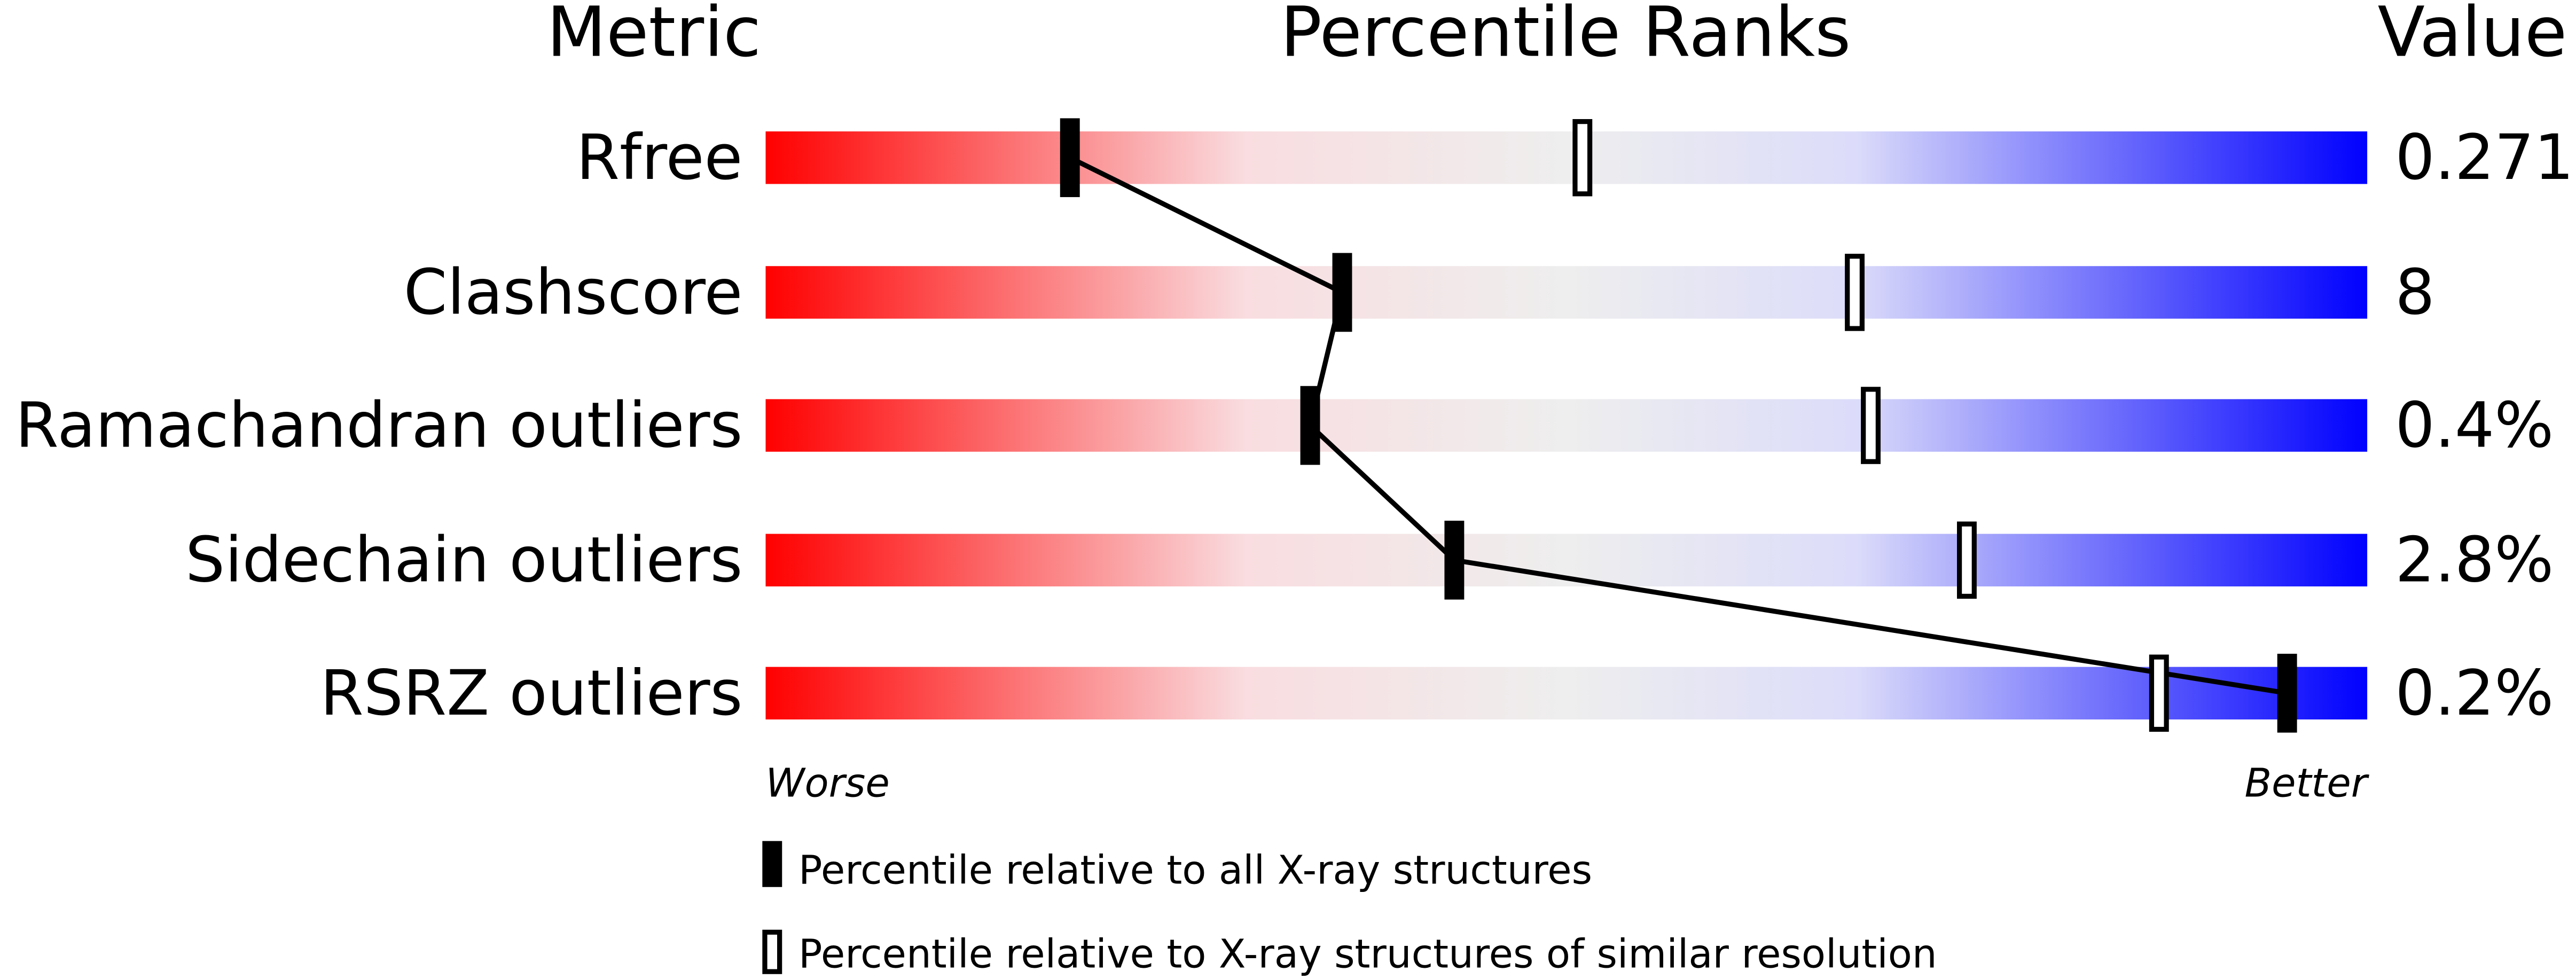 Image resolution: width=2576 pixels, height=979 pixels. I want to click on metric-label: Clashscore, so click(573, 292).